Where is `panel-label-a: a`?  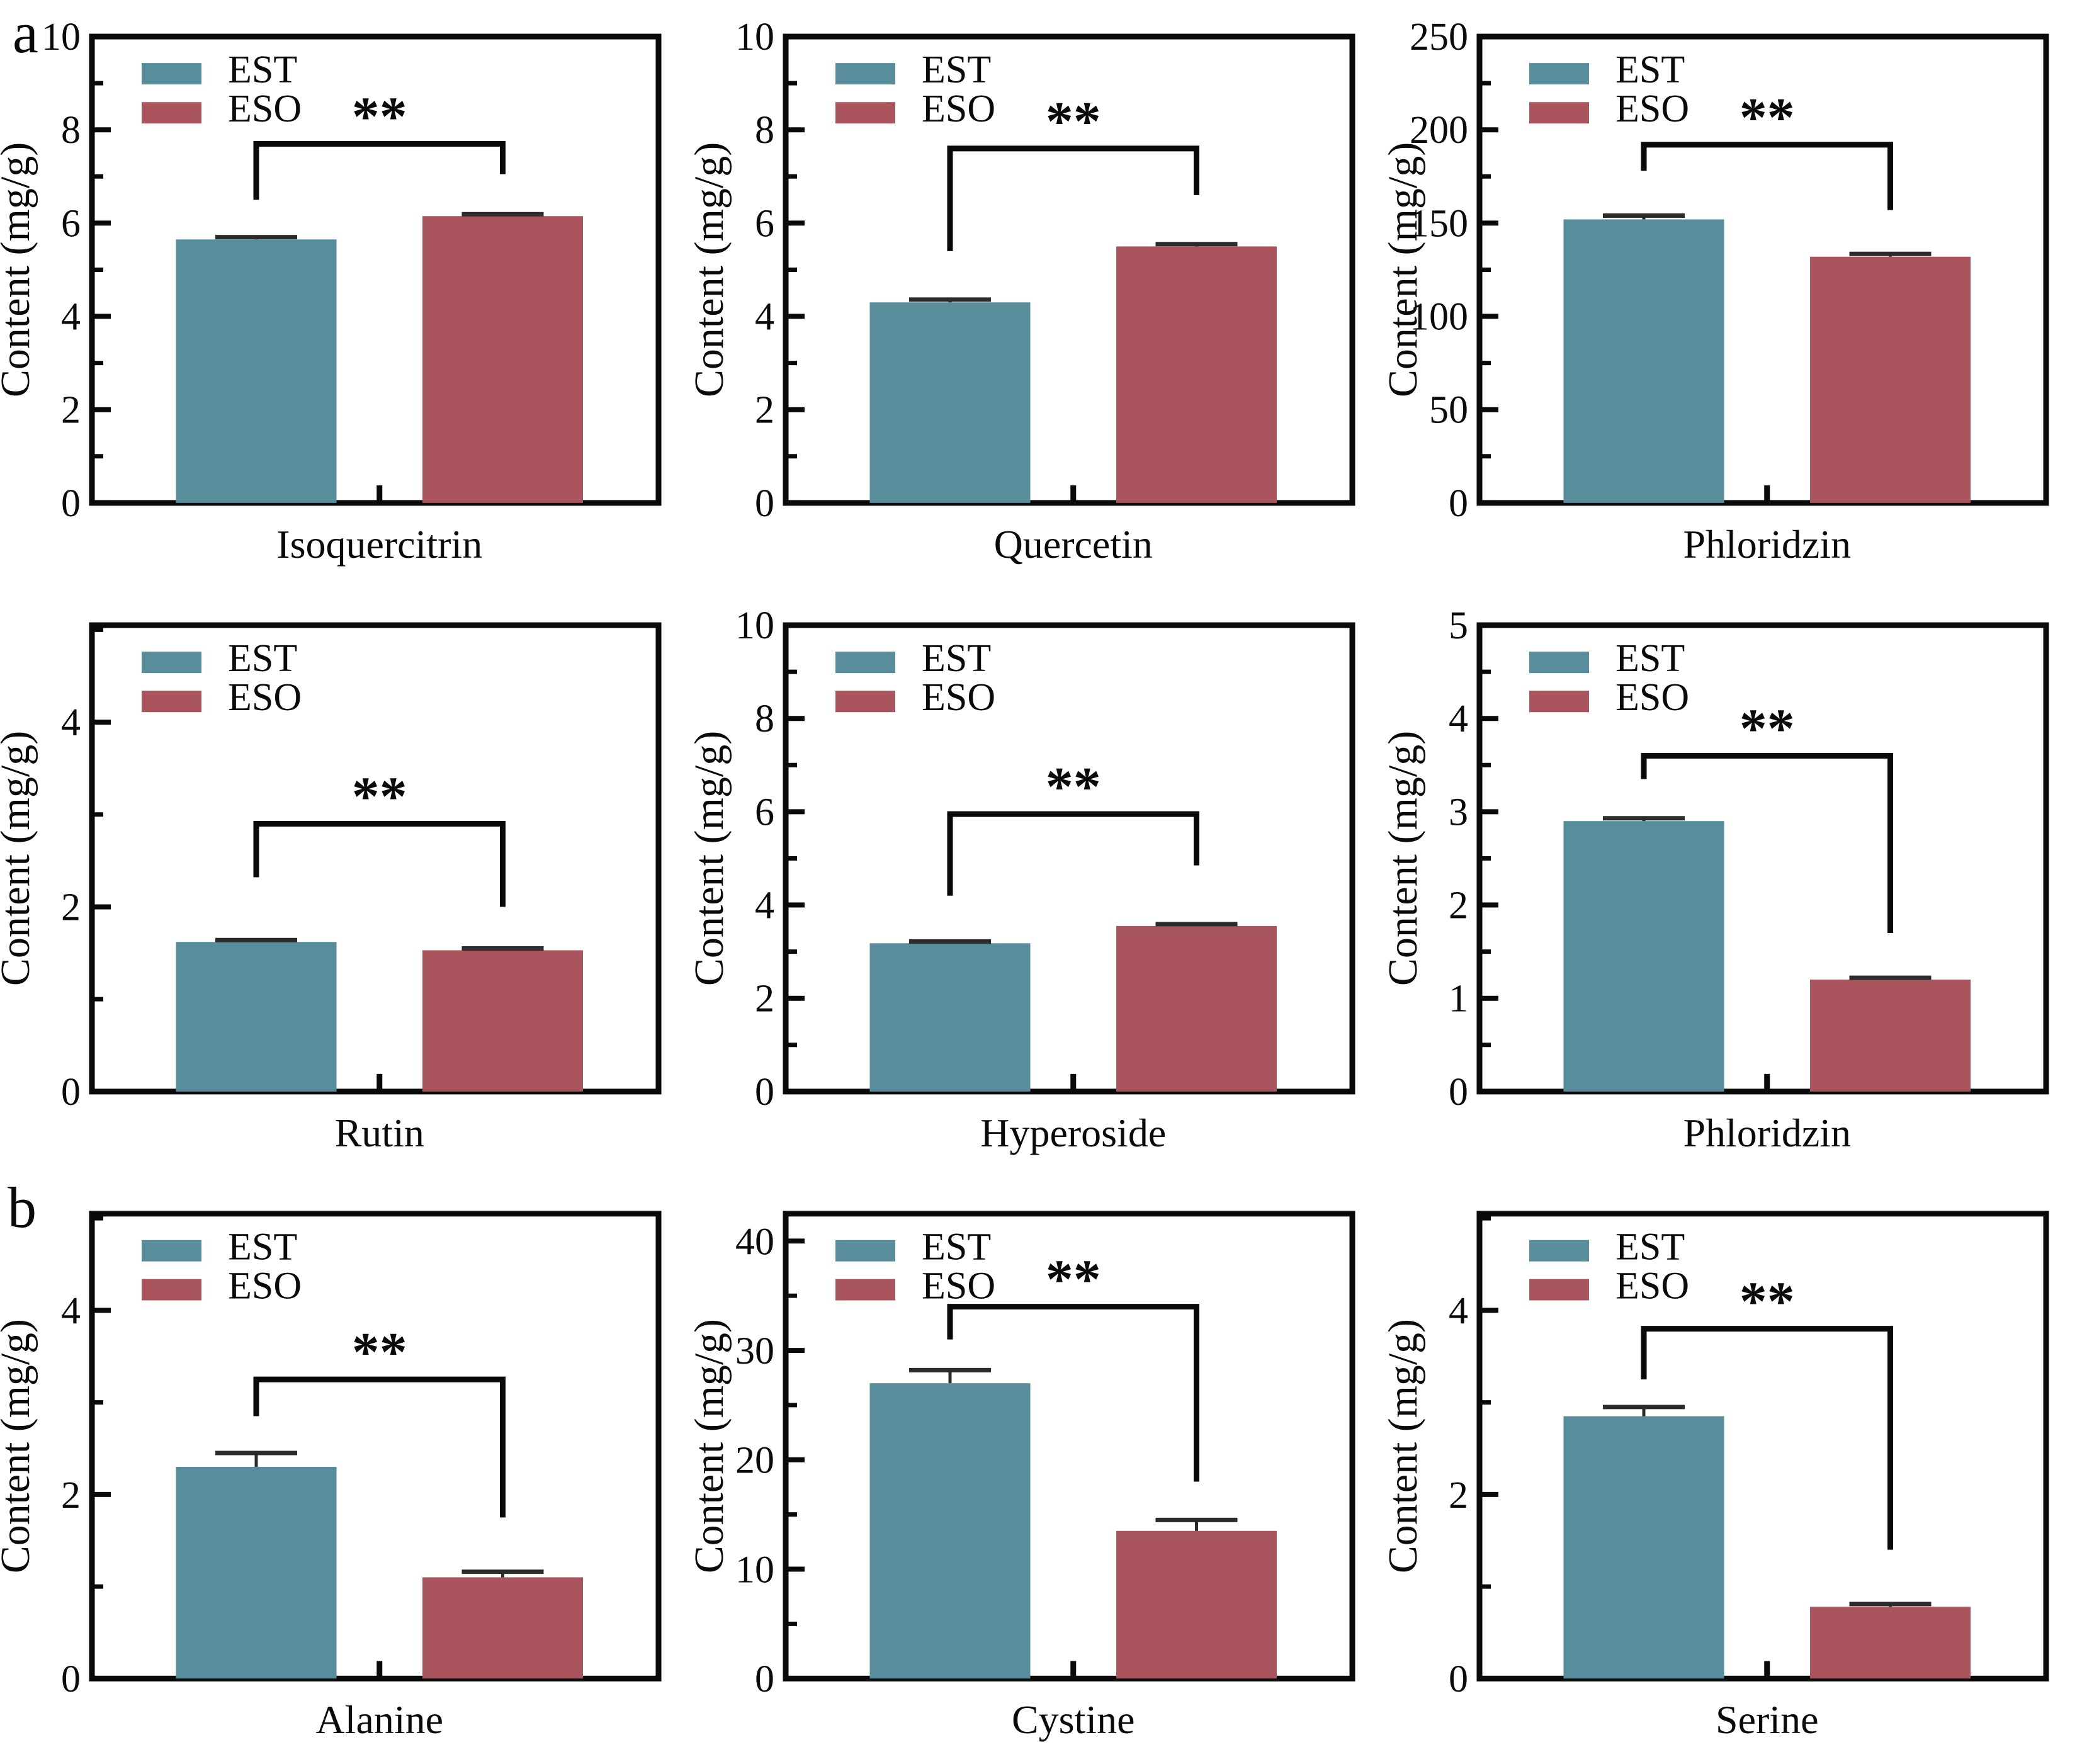 panel-label-a: a is located at coordinates (25, 33).